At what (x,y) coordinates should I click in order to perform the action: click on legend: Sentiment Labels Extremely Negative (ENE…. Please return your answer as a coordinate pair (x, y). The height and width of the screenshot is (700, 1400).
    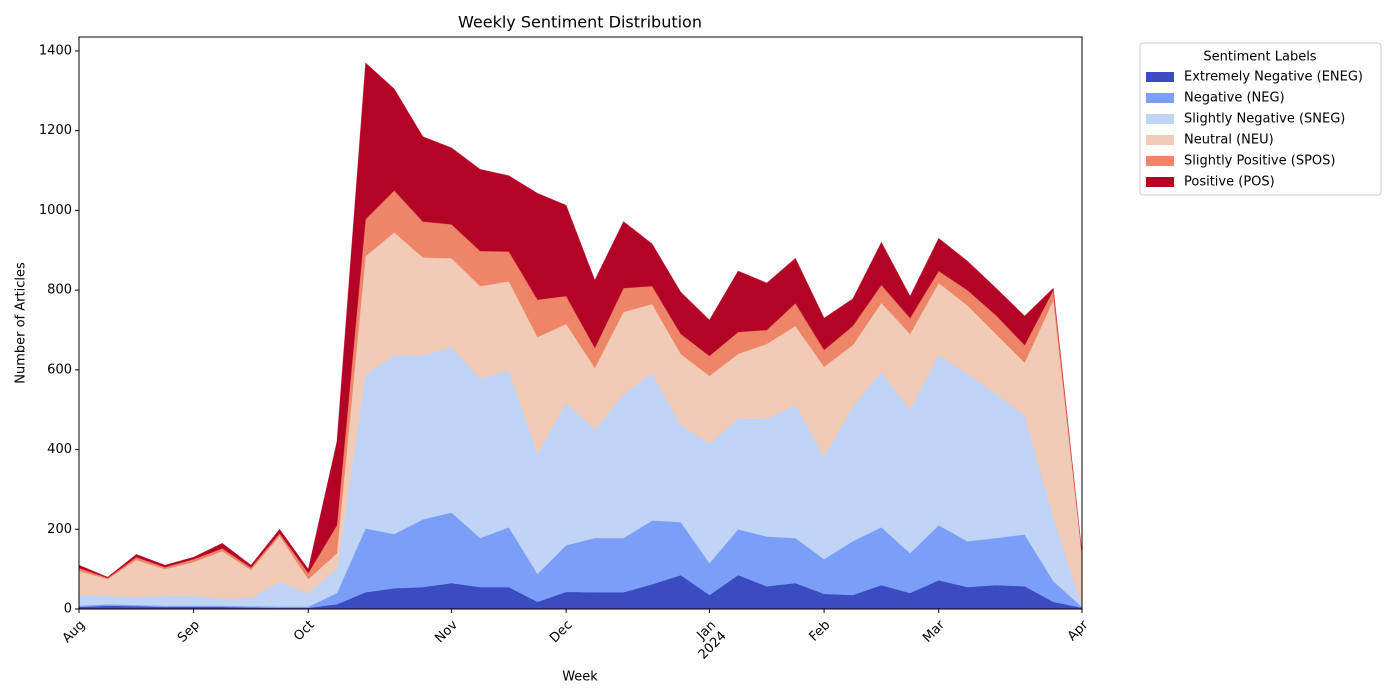
    Looking at the image, I should click on (1260, 119).